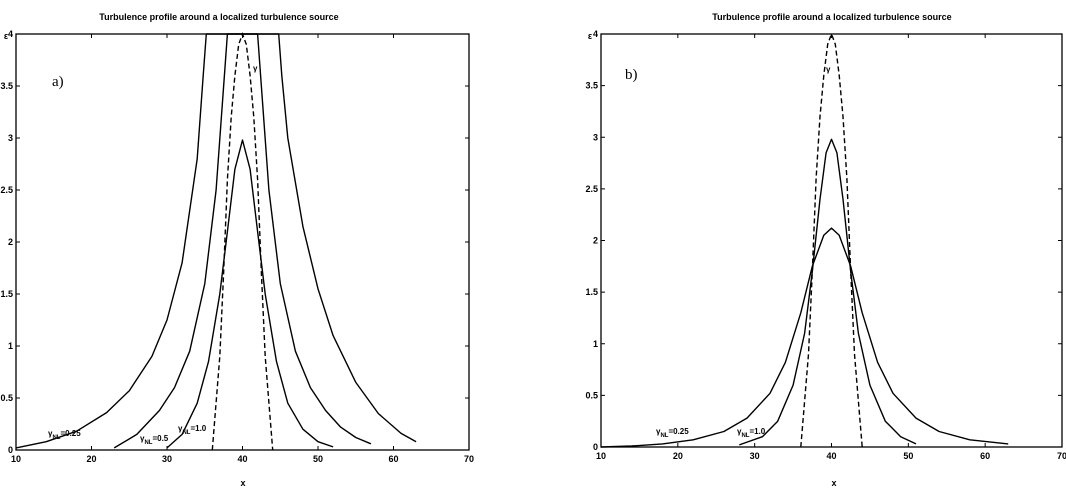  I want to click on curve-label-gamma-0.5: γNL=0.5, so click(154, 440).